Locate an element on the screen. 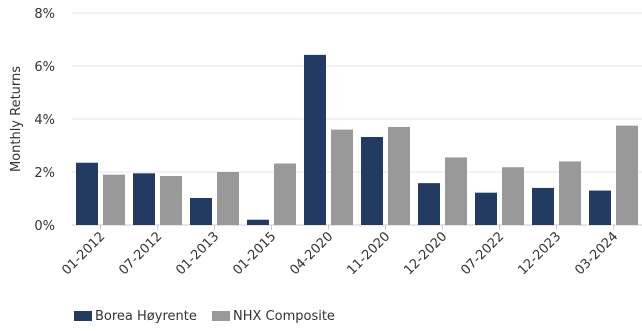 This screenshot has width=642, height=331. bar-nhx-composite-07-2022 is located at coordinates (513, 196).